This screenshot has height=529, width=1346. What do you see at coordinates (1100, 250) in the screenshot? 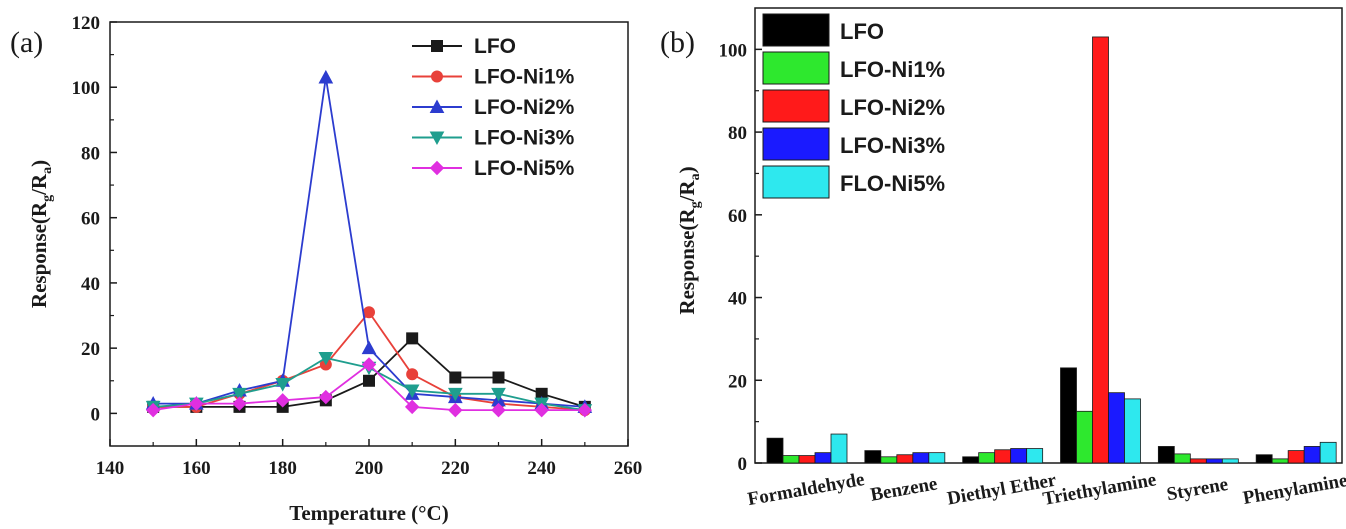
I see `bar-lfo-ni2pct-triethylamine` at bounding box center [1100, 250].